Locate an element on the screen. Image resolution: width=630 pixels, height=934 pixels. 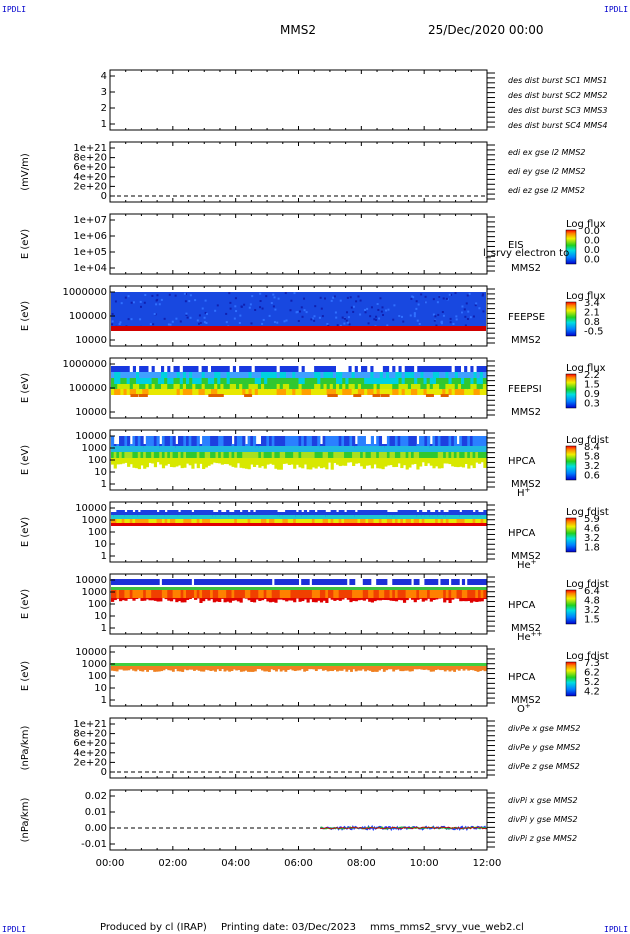
series-label: edi ez gse l2 MMS2 is located at coordinates (546, 190).